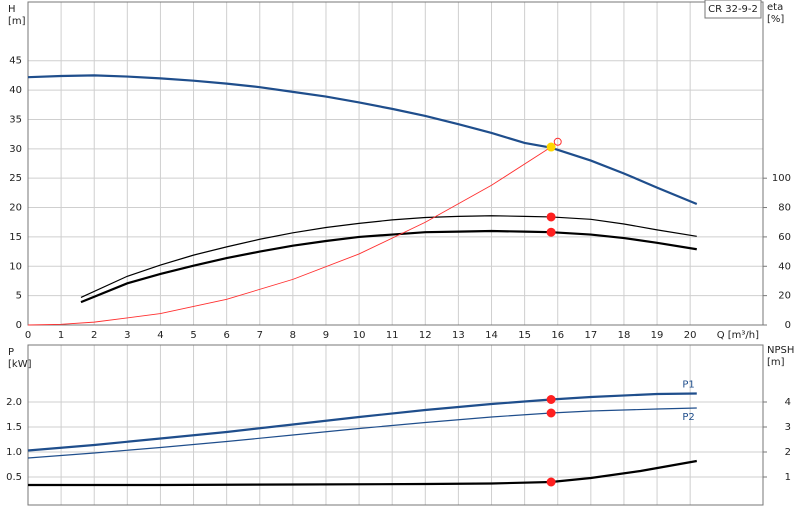 The height and width of the screenshot is (520, 800). Describe the element at coordinates (657, 335) in the screenshot. I see `x-tick-label: 19` at that location.